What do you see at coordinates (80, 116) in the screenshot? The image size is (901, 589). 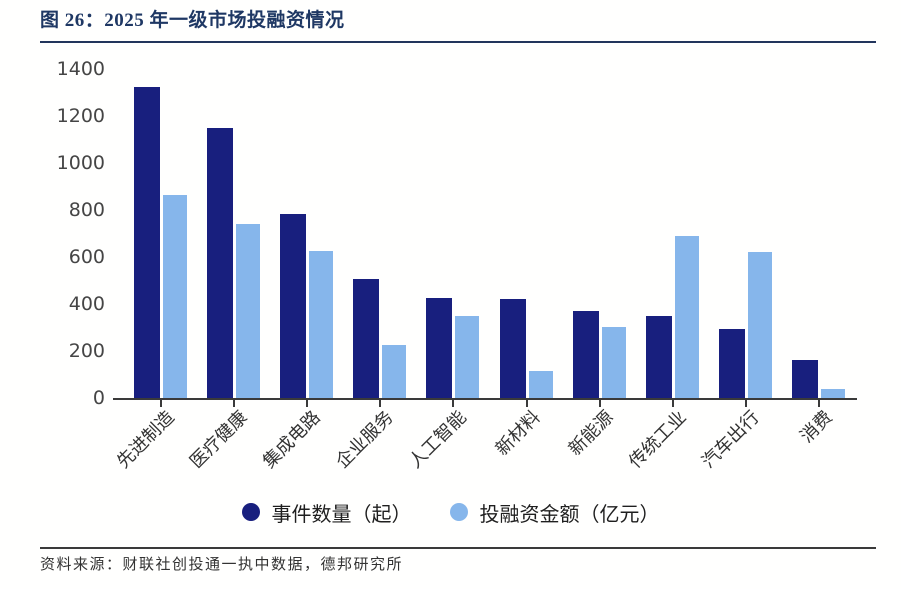 I see `y-axis-tick-label: 1200` at bounding box center [80, 116].